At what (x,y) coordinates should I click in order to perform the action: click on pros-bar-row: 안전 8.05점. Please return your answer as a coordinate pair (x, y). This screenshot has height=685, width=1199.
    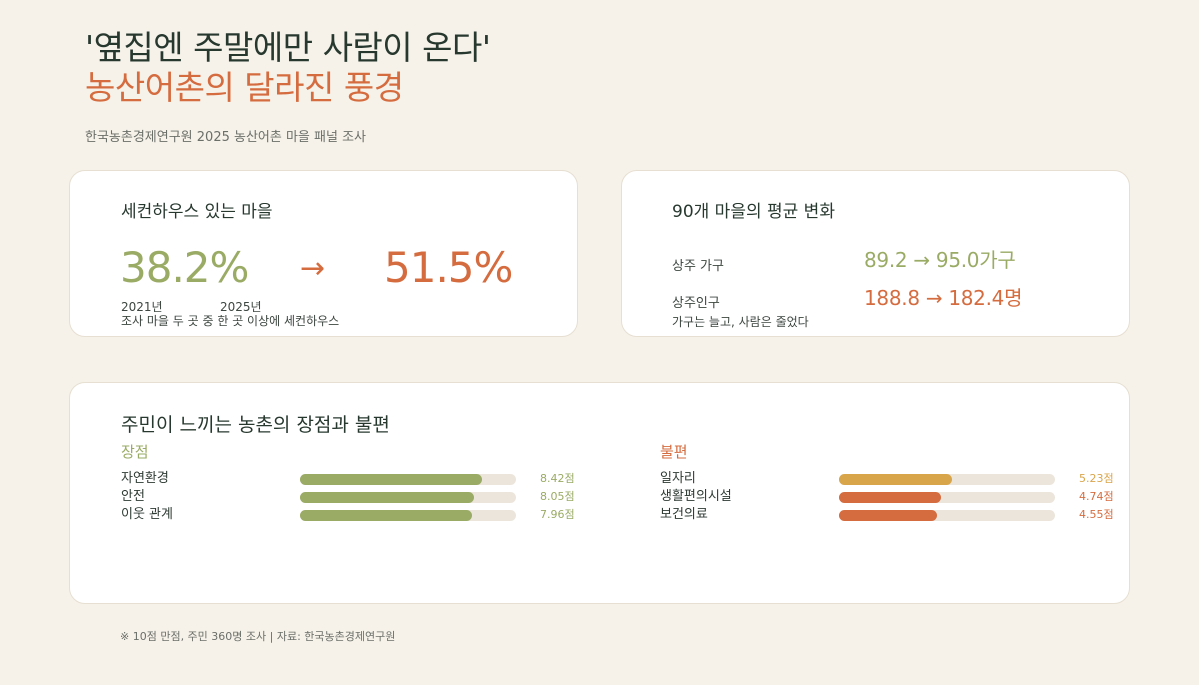
    Looking at the image, I should click on (350, 498).